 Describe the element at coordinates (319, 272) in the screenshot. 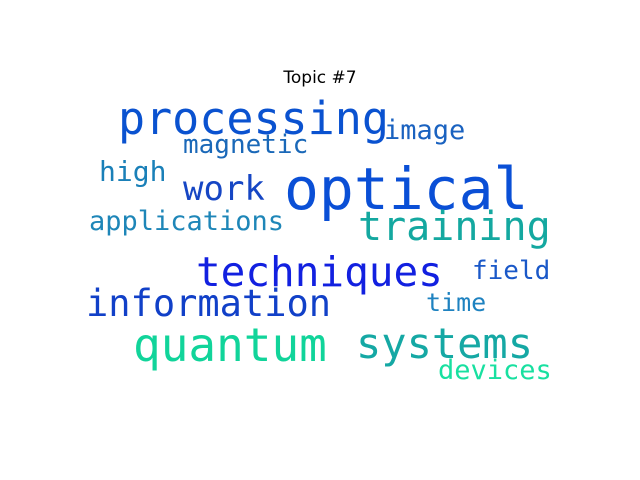

I see `word-techniques: techniques` at that location.